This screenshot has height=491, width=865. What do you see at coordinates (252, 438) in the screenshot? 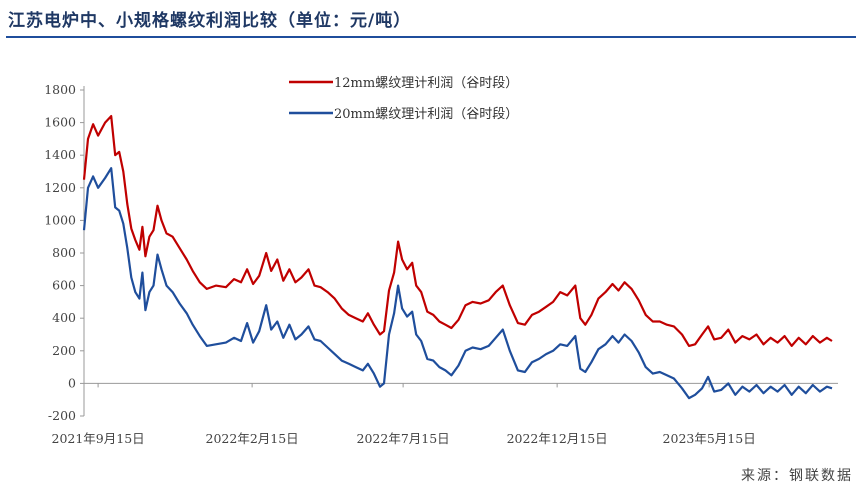
I see `x-tick-label: 2022年2月15日` at bounding box center [252, 438].